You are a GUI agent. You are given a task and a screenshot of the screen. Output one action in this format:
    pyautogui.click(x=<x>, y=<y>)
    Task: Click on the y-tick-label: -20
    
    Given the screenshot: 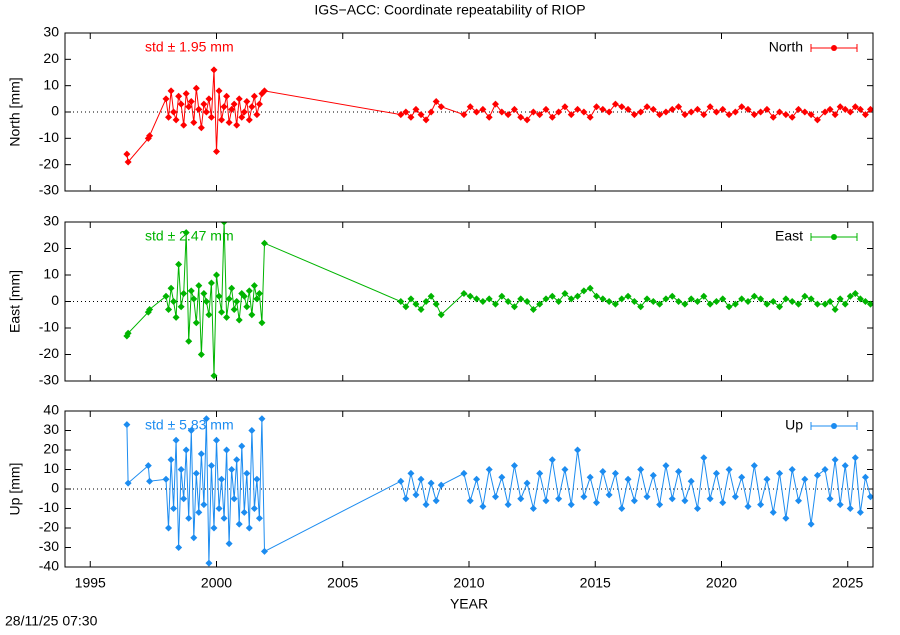 What is the action you would take?
    pyautogui.click(x=49, y=527)
    